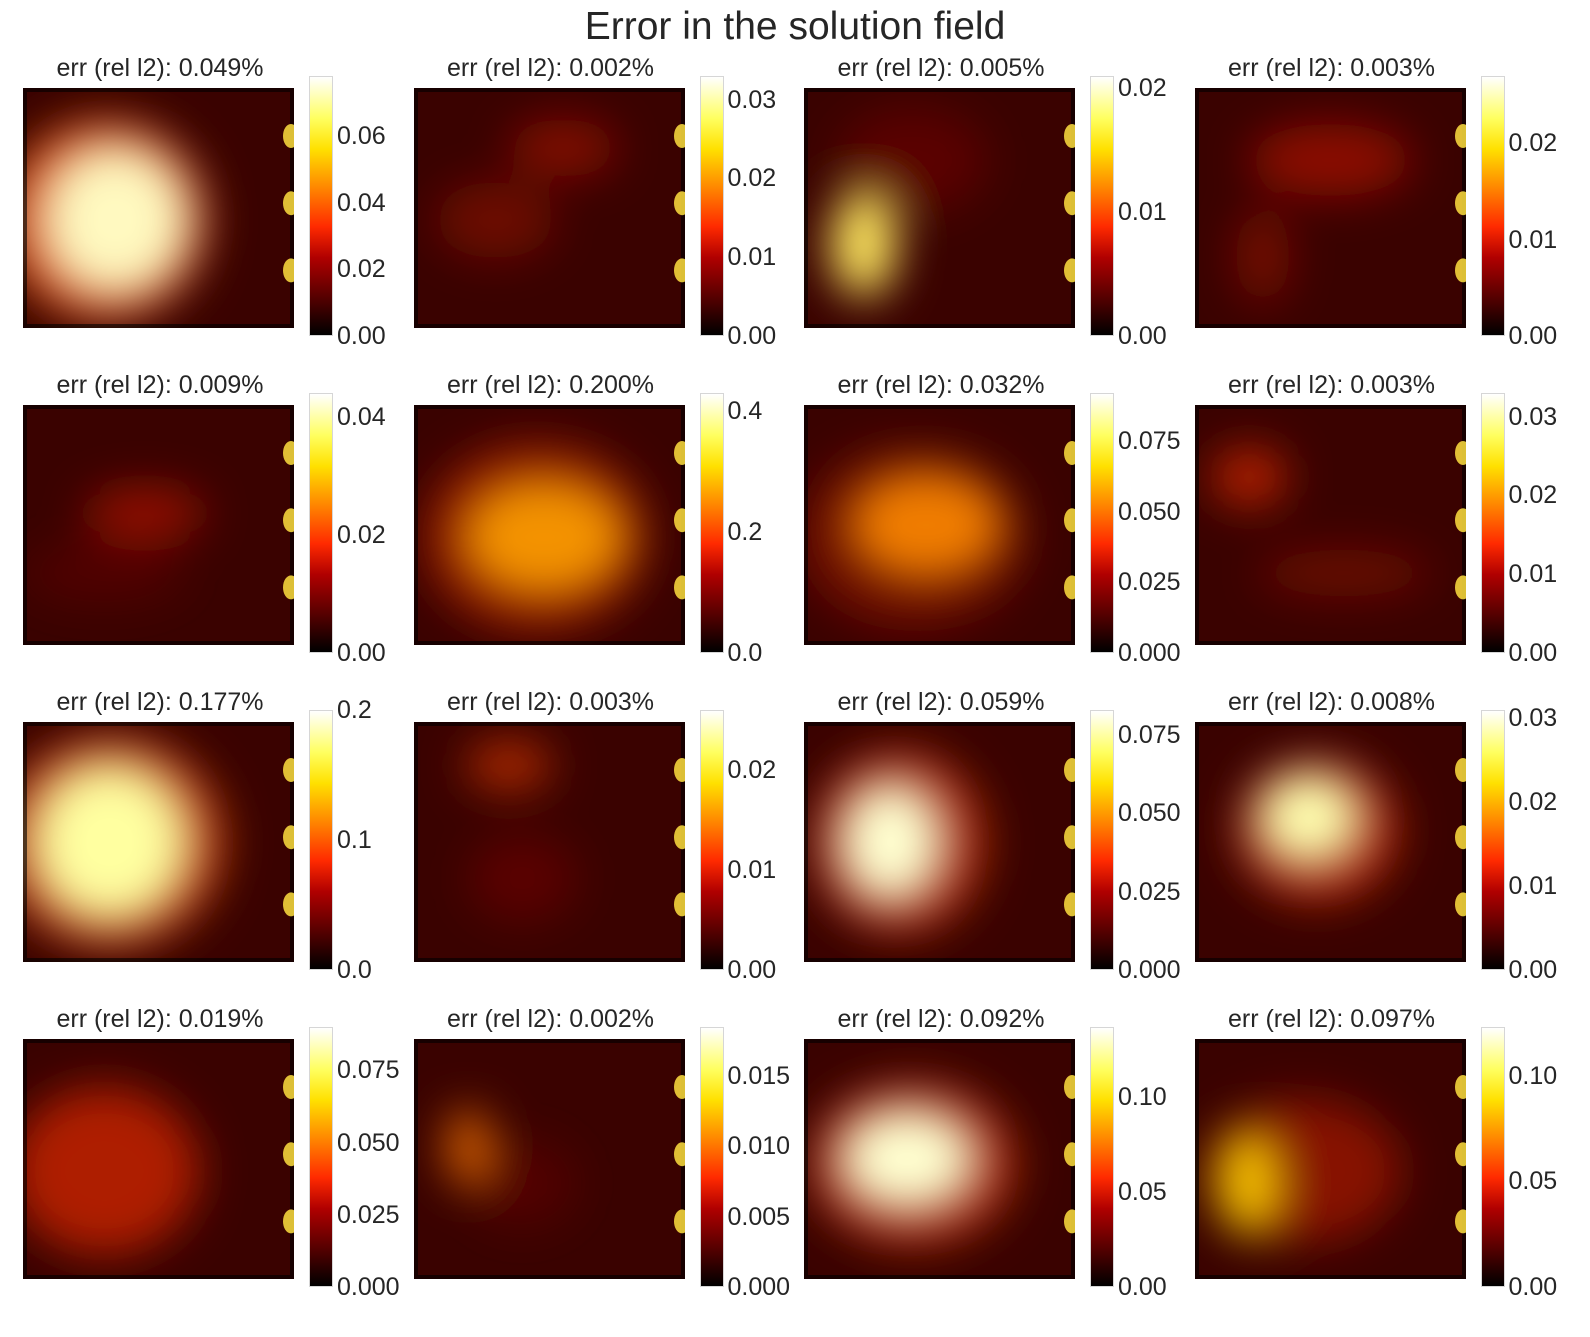  I want to click on heatmap-panel: err (rel l2): 0.092% 0.00 0.05 0.10, so click(979, 1164).